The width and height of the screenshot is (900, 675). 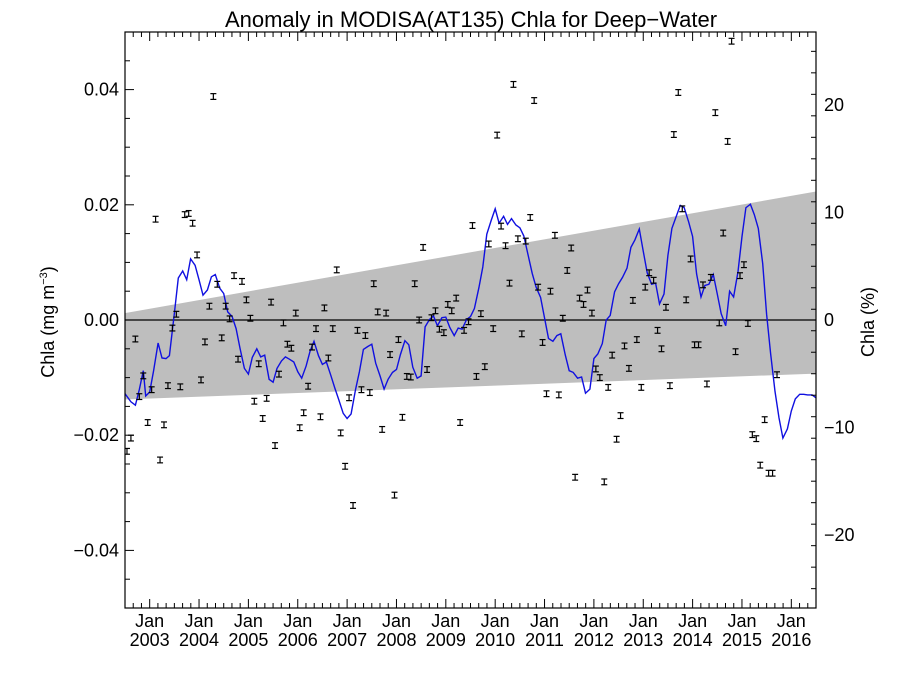 What do you see at coordinates (48, 322) in the screenshot?
I see `y-axis-label-left: Chla (mg m−3)` at bounding box center [48, 322].